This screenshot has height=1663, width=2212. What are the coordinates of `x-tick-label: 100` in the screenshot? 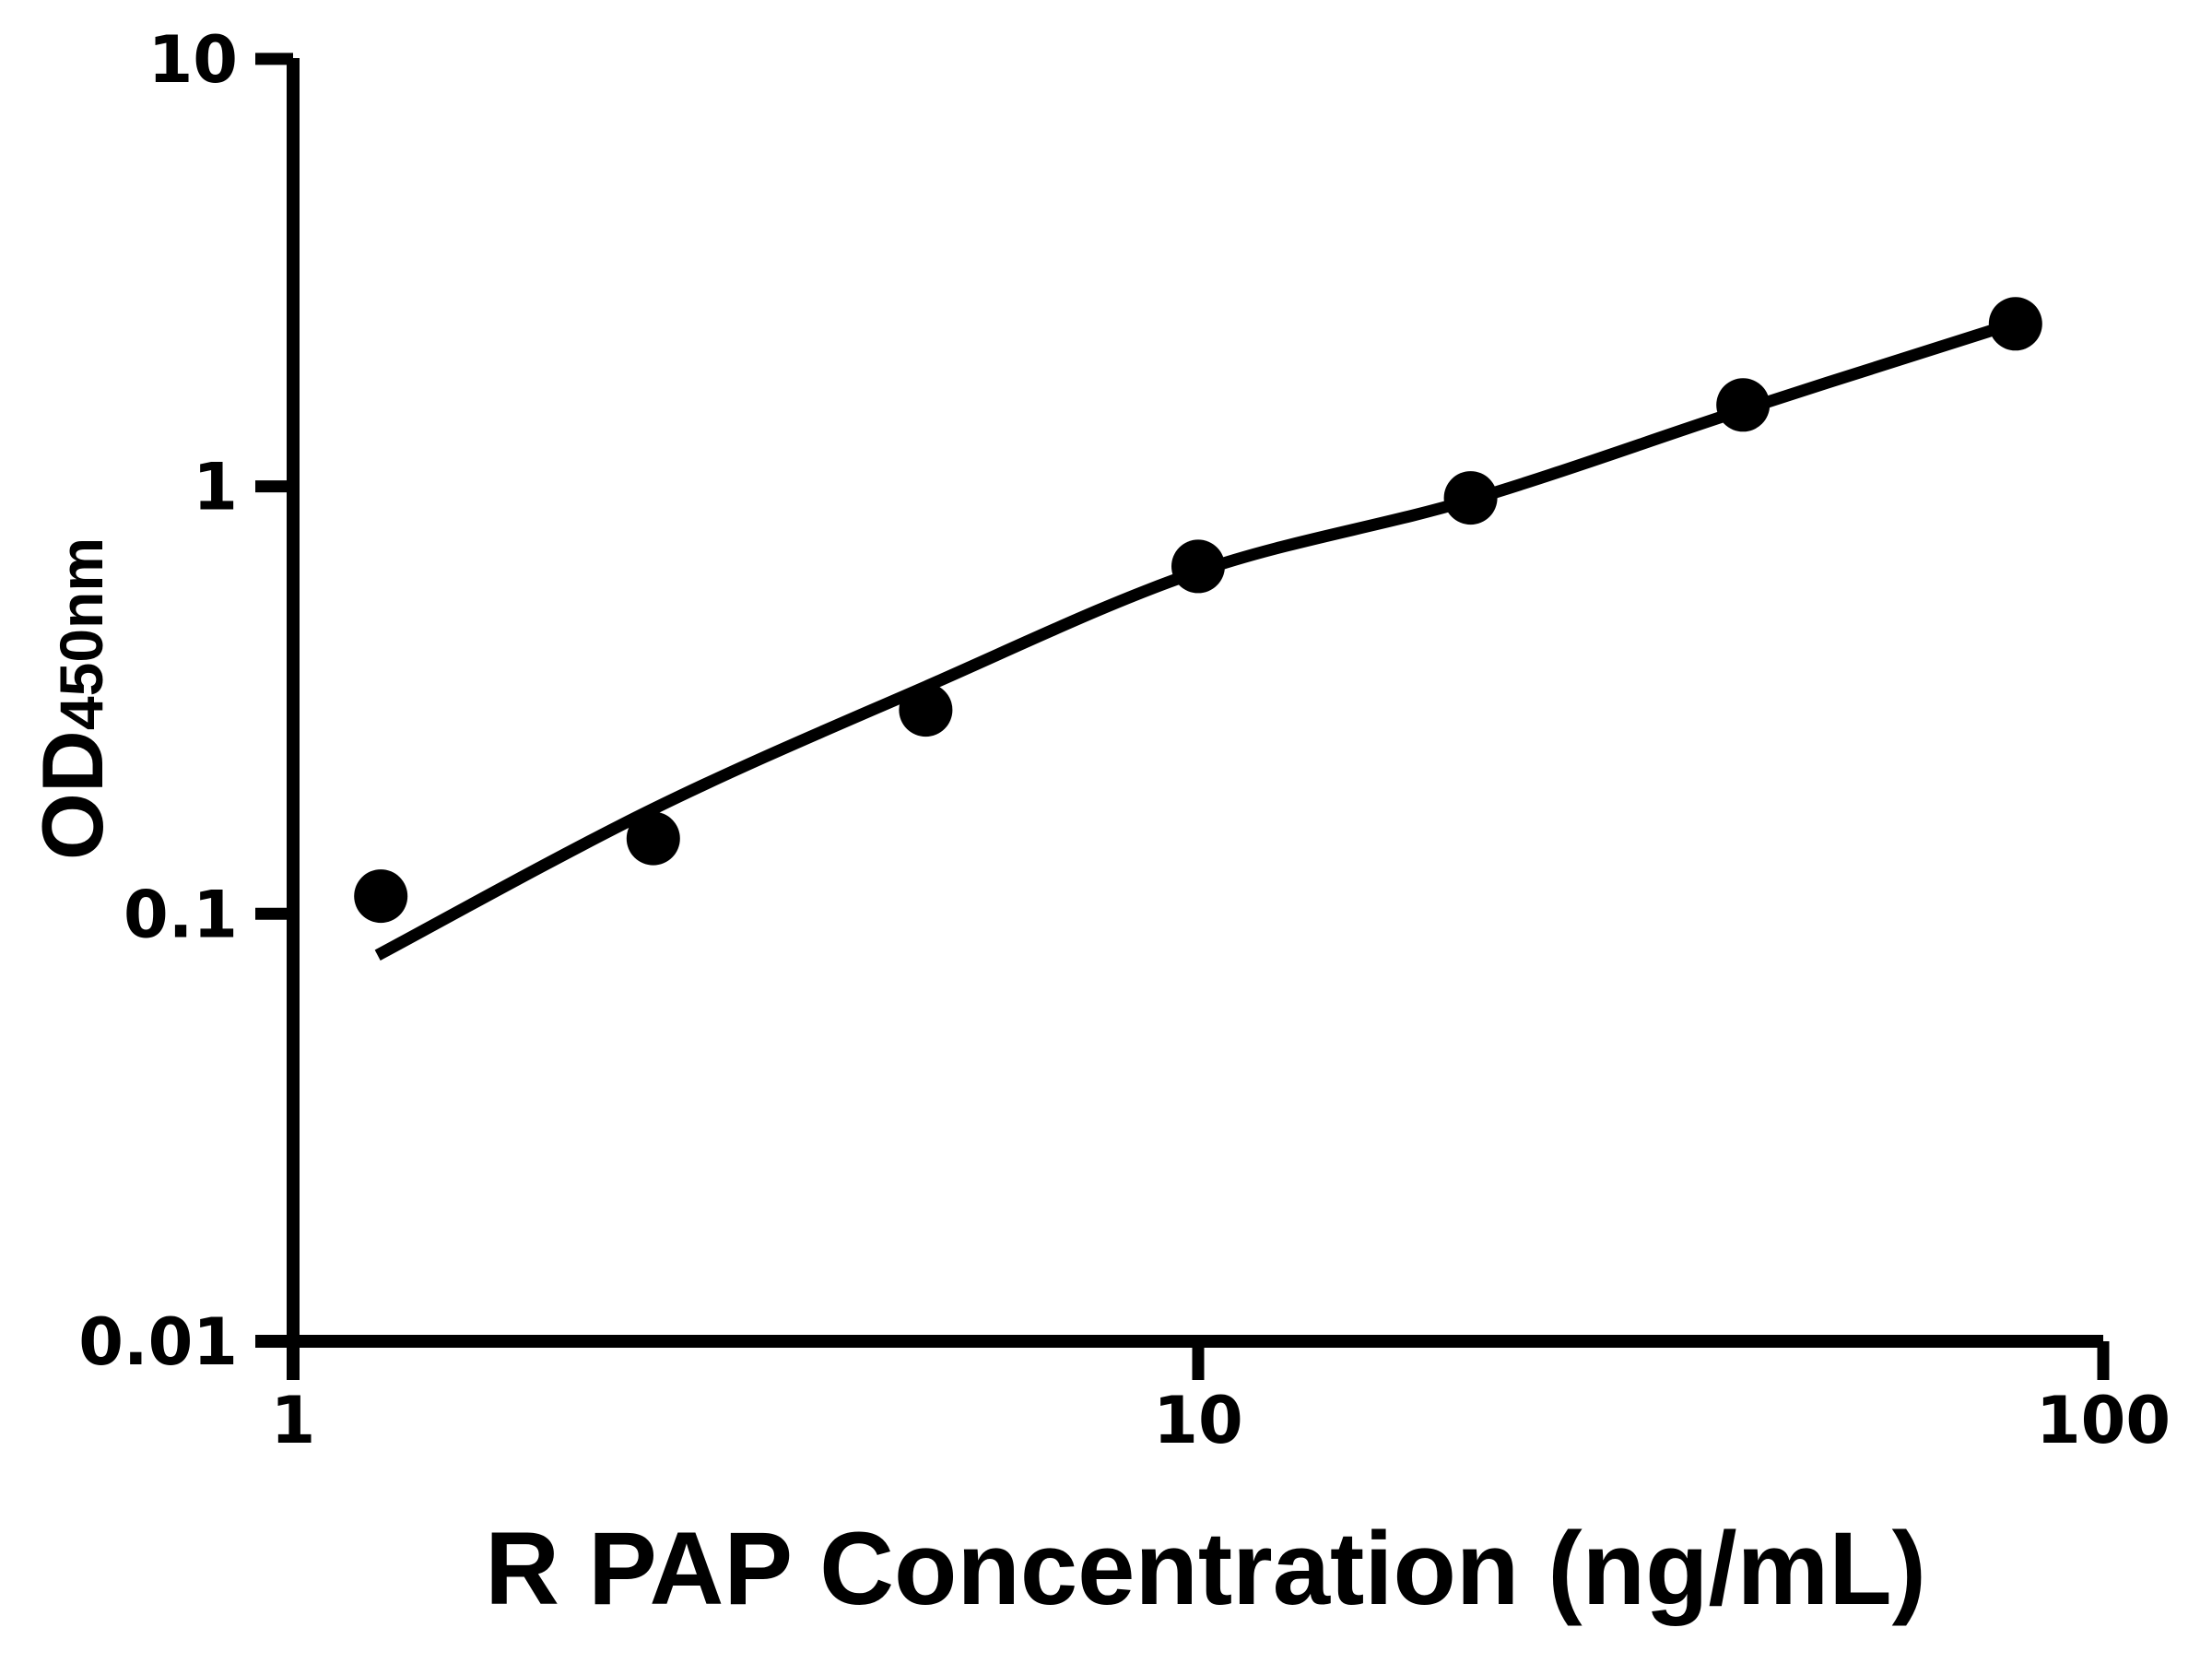 It's located at (2103, 1420).